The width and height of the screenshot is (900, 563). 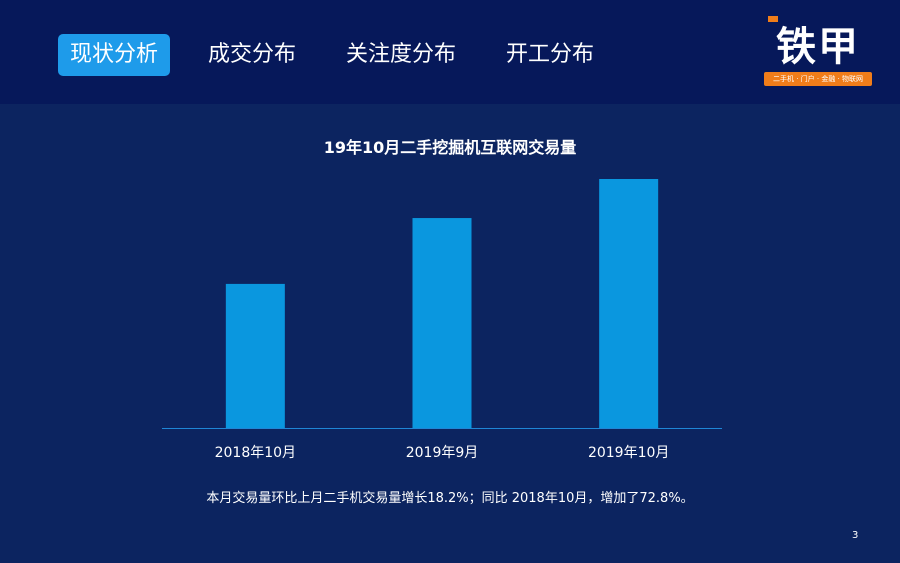 I want to click on tab-attention-distribution: 关注度分布, so click(x=401, y=54).